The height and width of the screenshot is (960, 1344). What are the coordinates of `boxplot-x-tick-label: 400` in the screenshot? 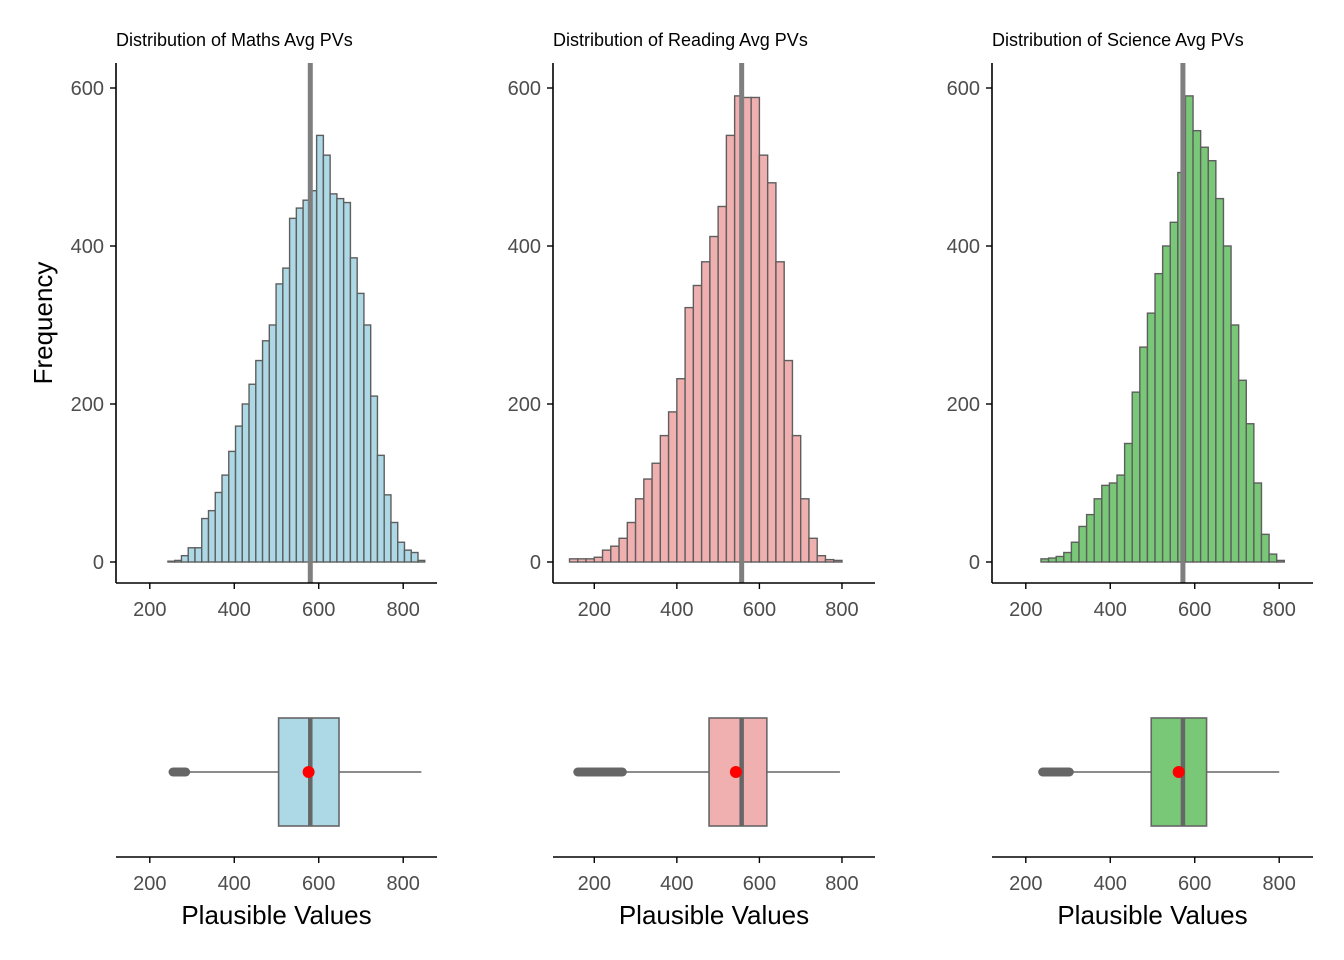 It's located at (234, 884).